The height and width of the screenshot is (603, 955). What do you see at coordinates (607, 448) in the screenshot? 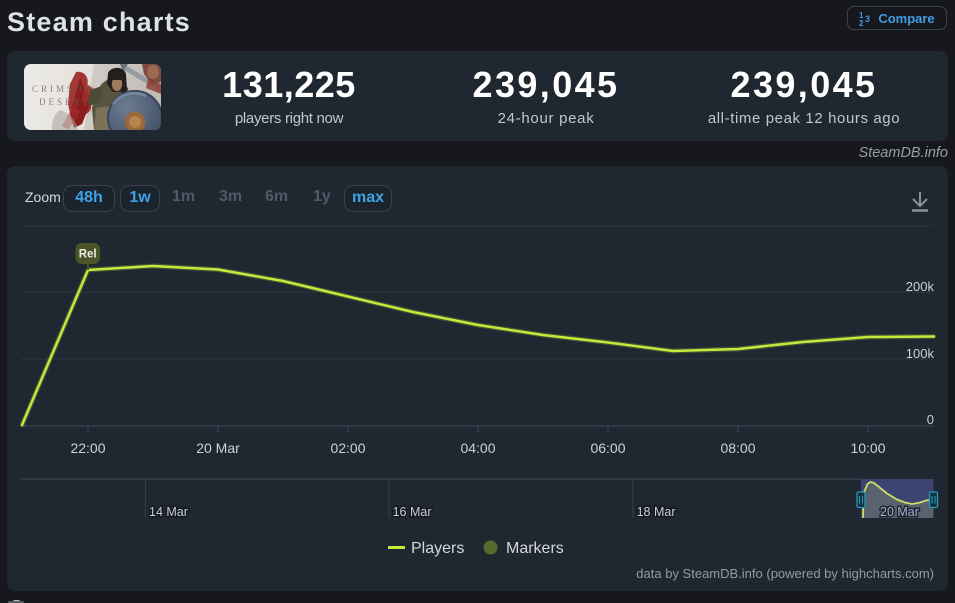
I see `svg-text: 06:00` at bounding box center [607, 448].